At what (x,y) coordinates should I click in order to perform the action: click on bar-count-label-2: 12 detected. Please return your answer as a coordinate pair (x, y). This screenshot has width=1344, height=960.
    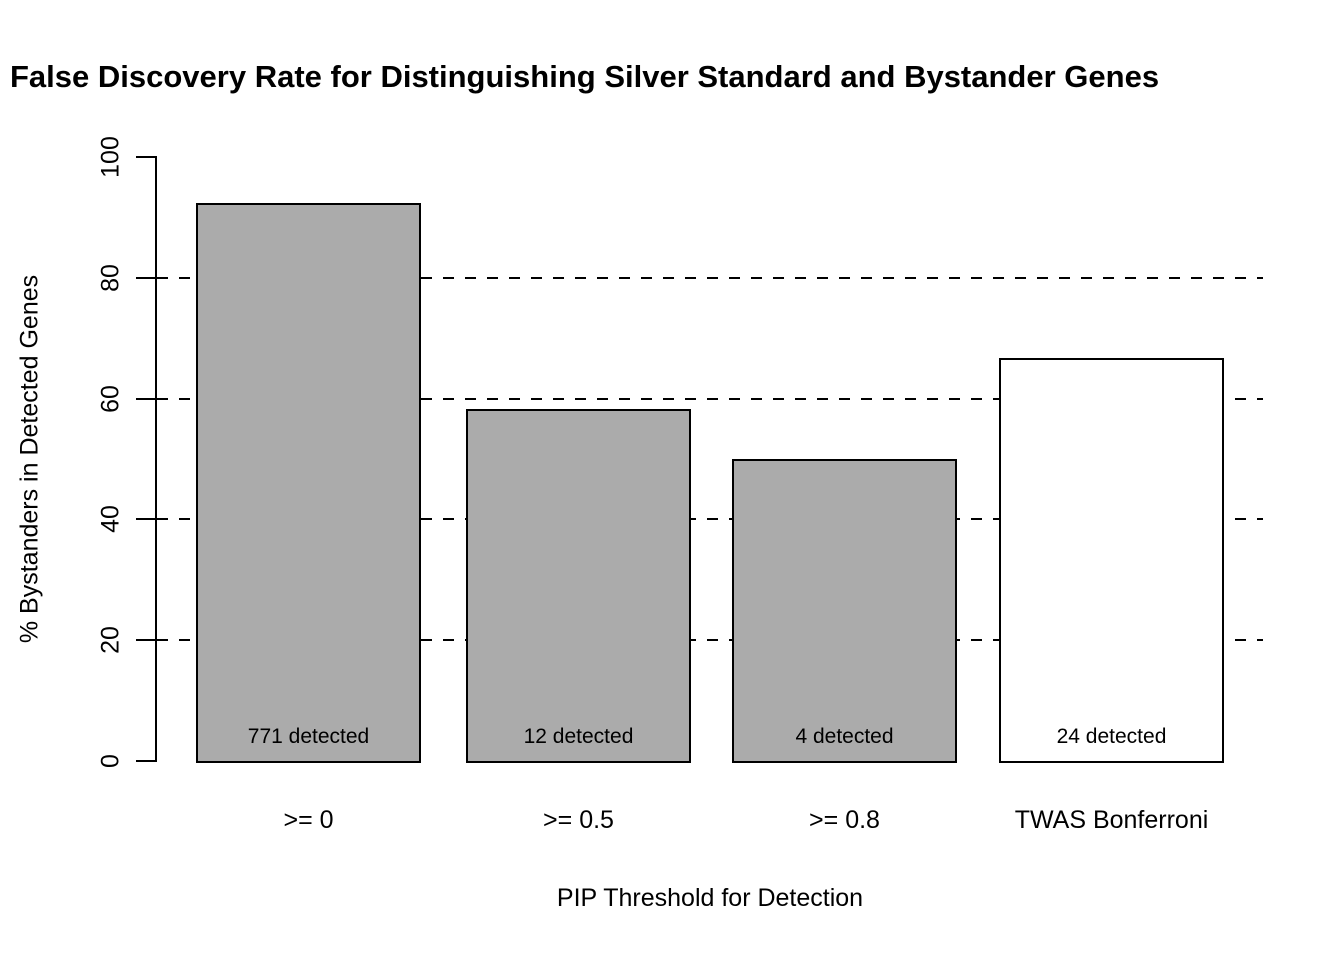
    Looking at the image, I should click on (578, 736).